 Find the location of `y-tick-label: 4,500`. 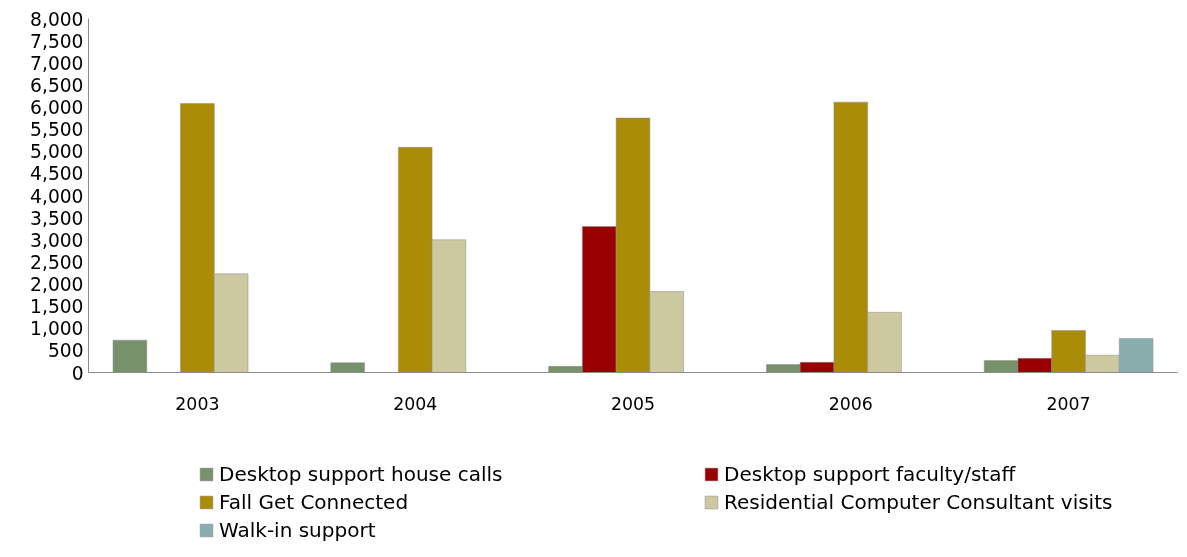

y-tick-label: 4,500 is located at coordinates (57, 174).